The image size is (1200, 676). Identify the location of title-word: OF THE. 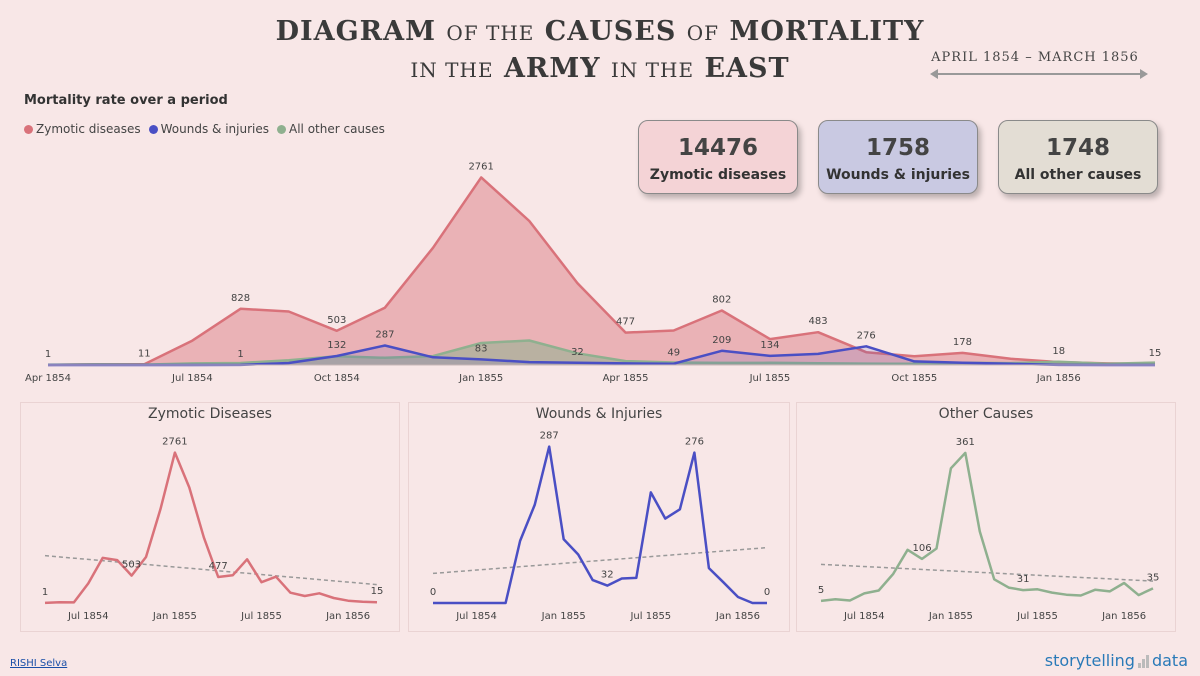
(490, 33).